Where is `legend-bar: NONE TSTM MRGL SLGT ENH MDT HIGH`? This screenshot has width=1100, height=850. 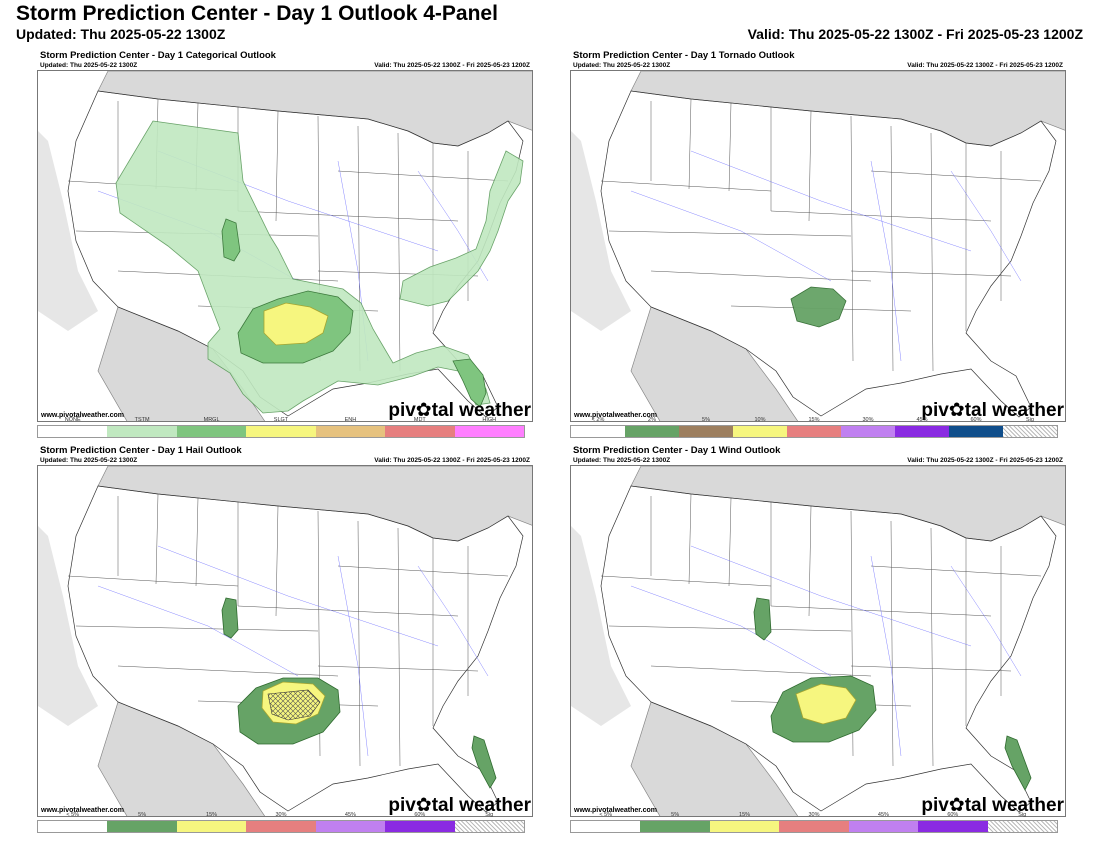 legend-bar: NONE TSTM MRGL SLGT ENH MDT HIGH is located at coordinates (281, 427).